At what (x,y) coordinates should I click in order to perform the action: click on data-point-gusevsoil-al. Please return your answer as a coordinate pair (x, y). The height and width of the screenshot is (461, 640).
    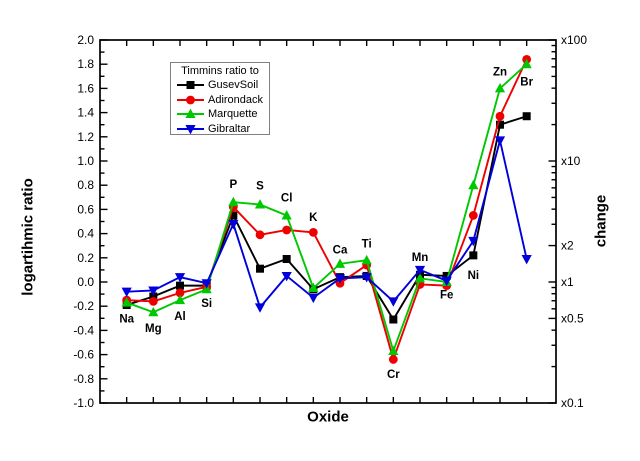
    Looking at the image, I should click on (180, 285).